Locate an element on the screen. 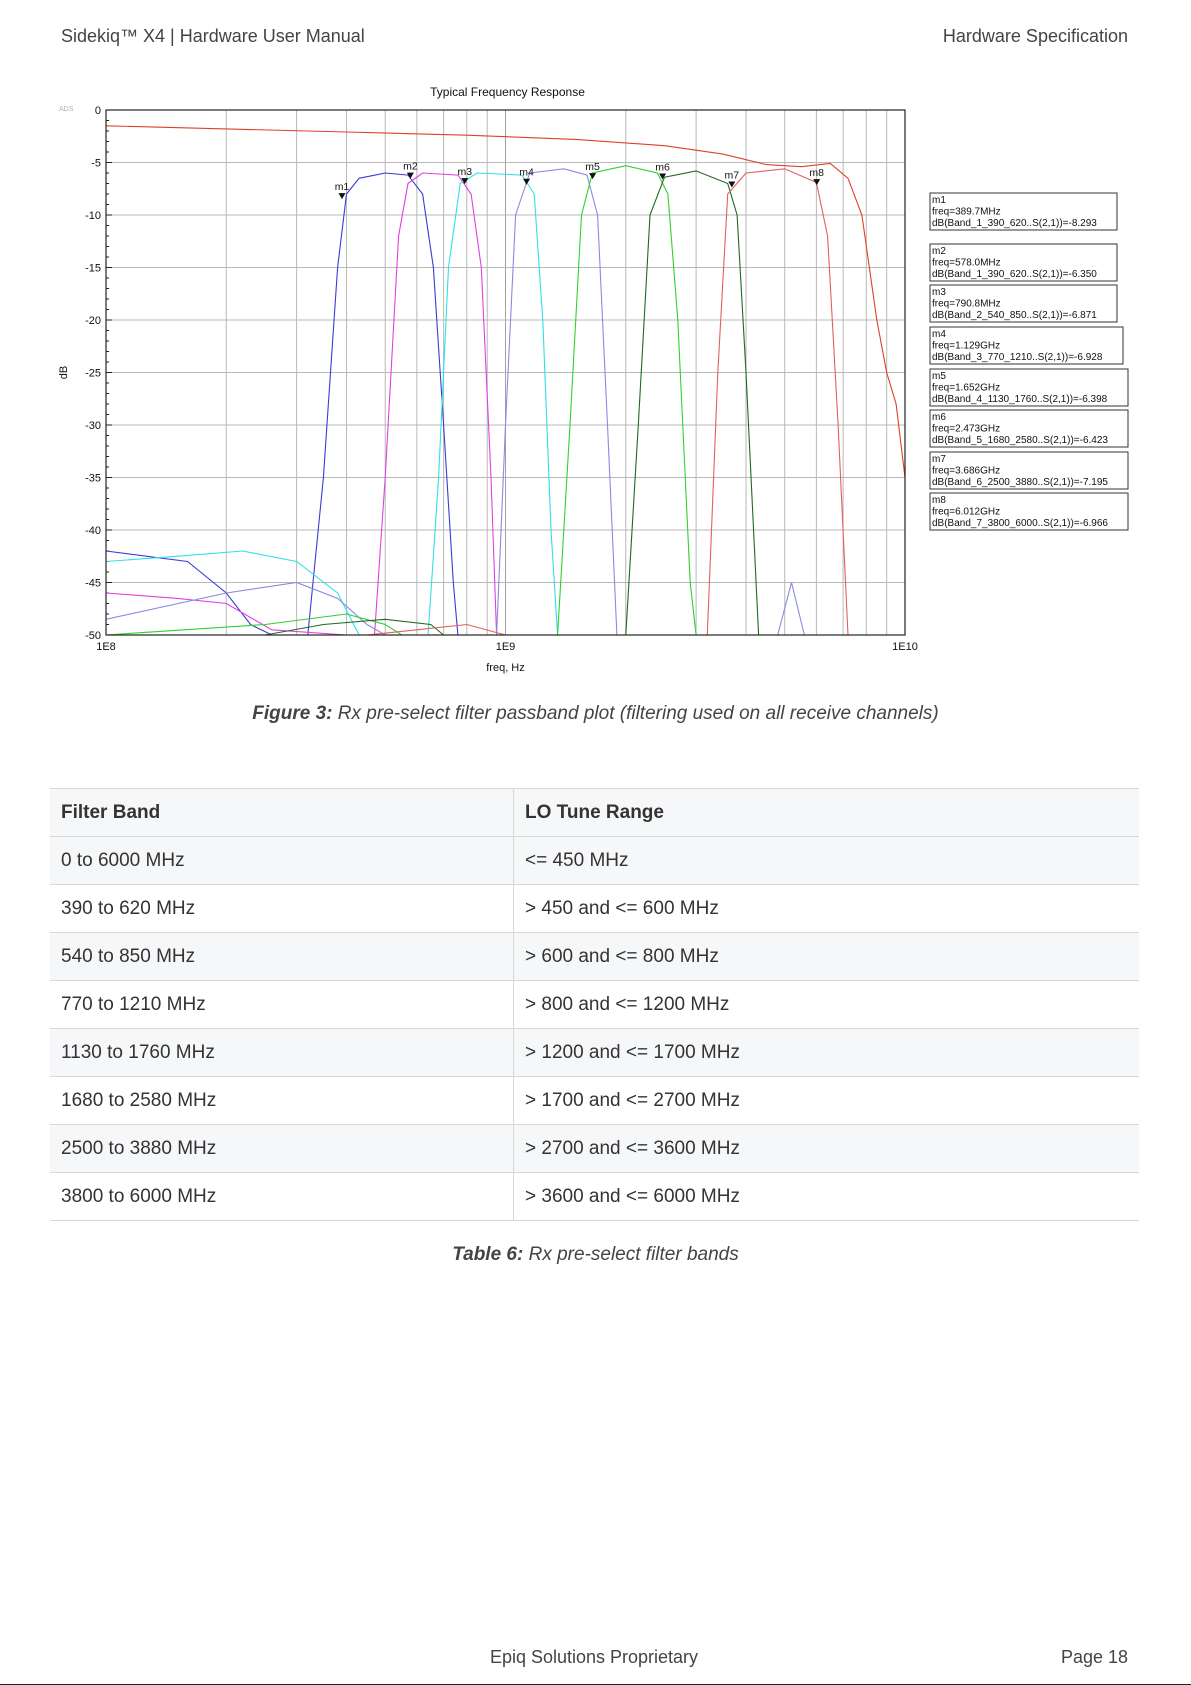  marker-readout-text: m8 is located at coordinates (939, 500).